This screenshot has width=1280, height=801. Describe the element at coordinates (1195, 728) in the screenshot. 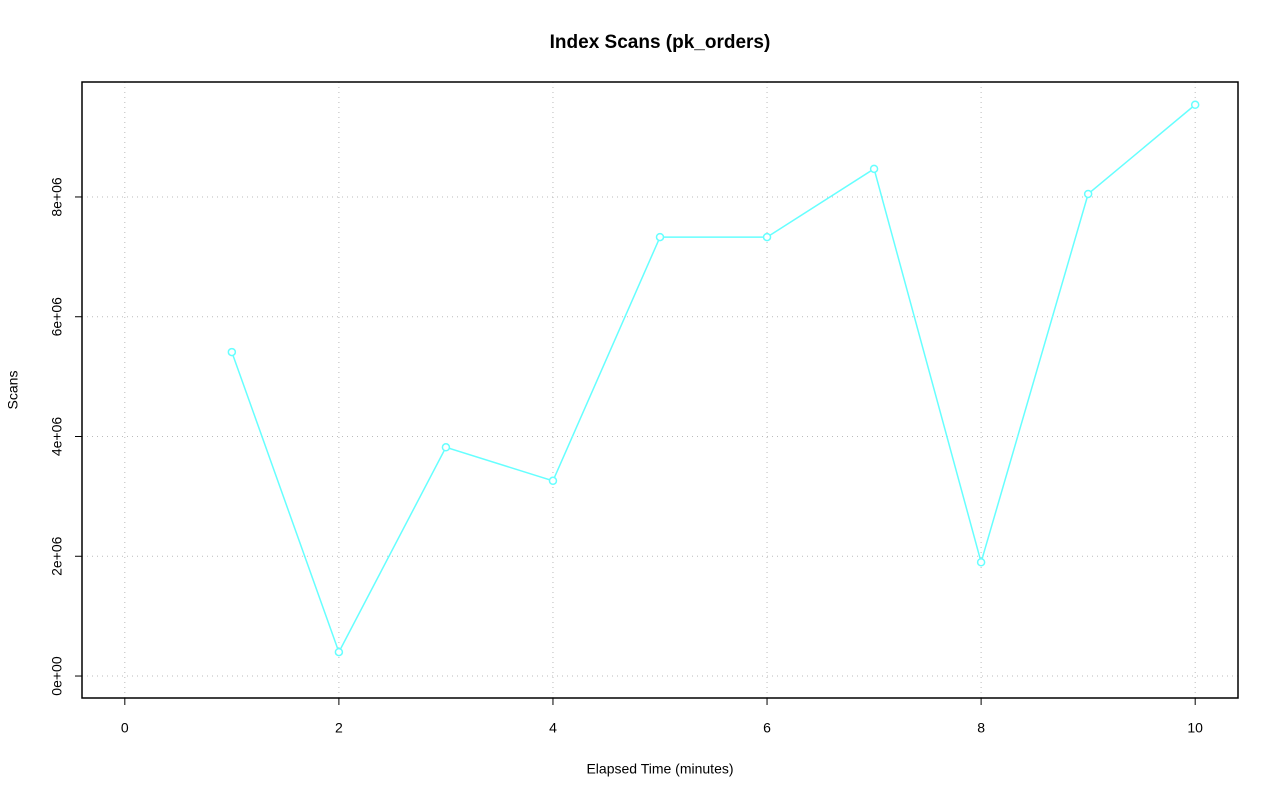

I see `x-tick-label: 10` at that location.